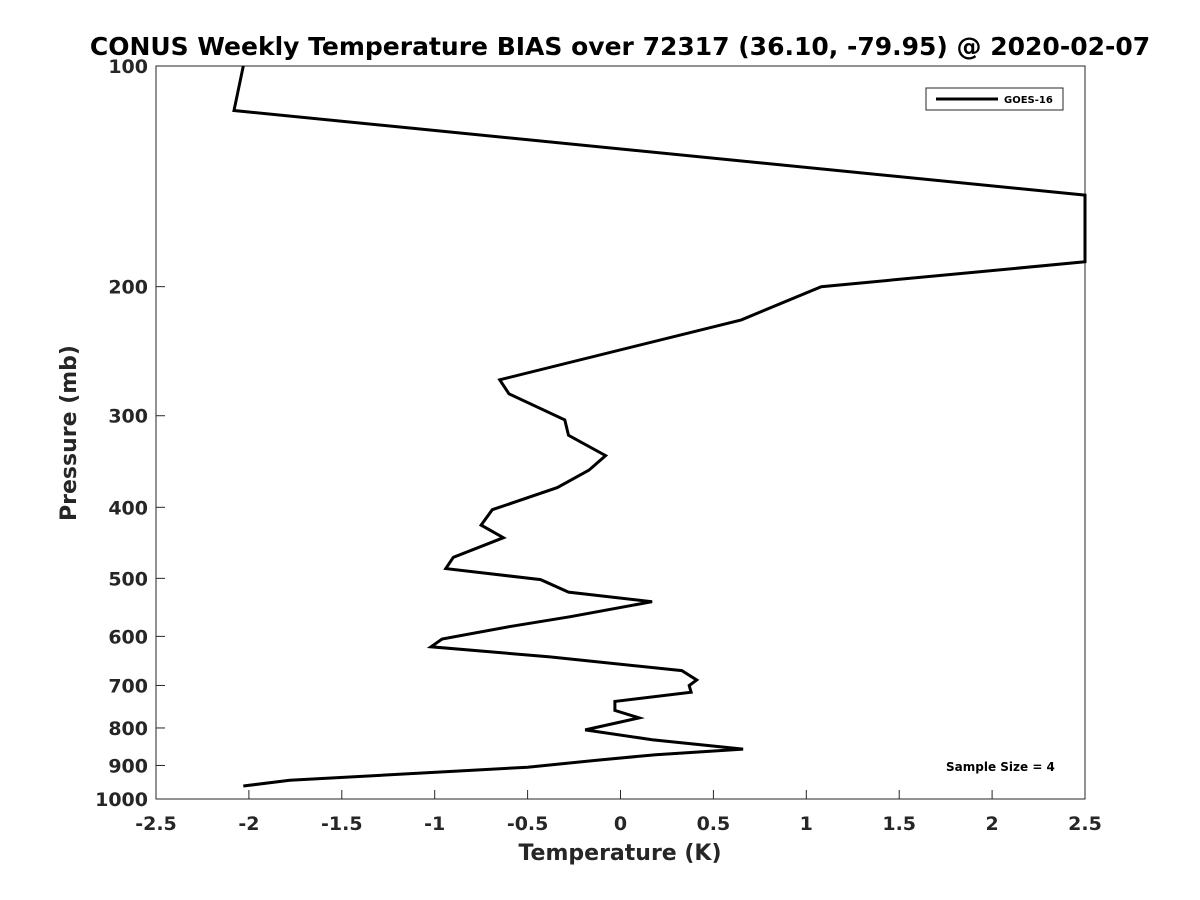  I want to click on y-tick-label: 400, so click(128, 508).